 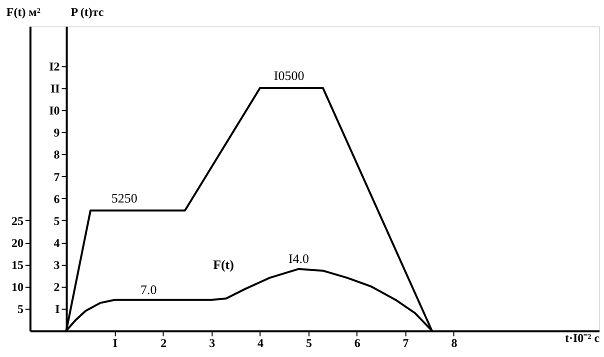 What do you see at coordinates (454, 343) in the screenshot?
I see `x-tick-label: 8` at bounding box center [454, 343].